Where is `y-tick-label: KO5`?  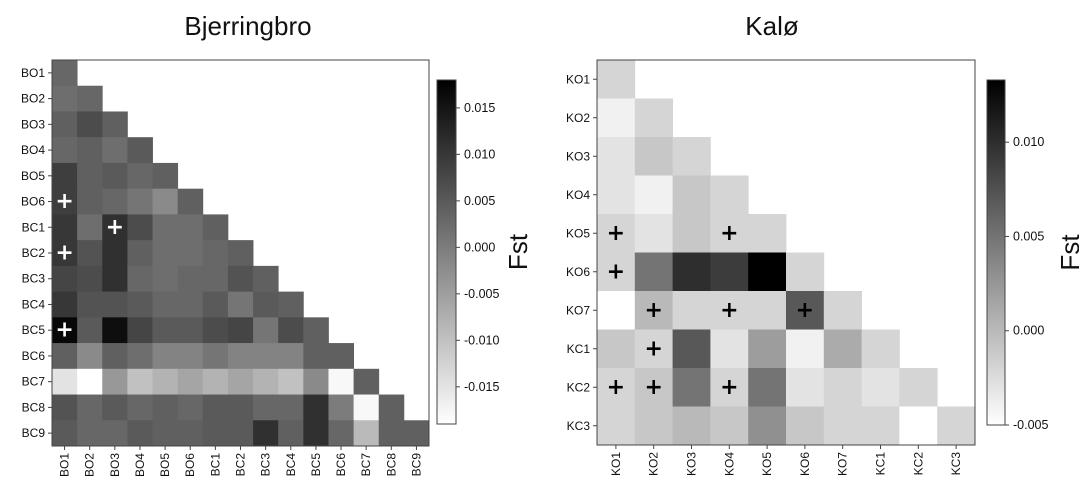 y-tick-label: KO5 is located at coordinates (578, 233).